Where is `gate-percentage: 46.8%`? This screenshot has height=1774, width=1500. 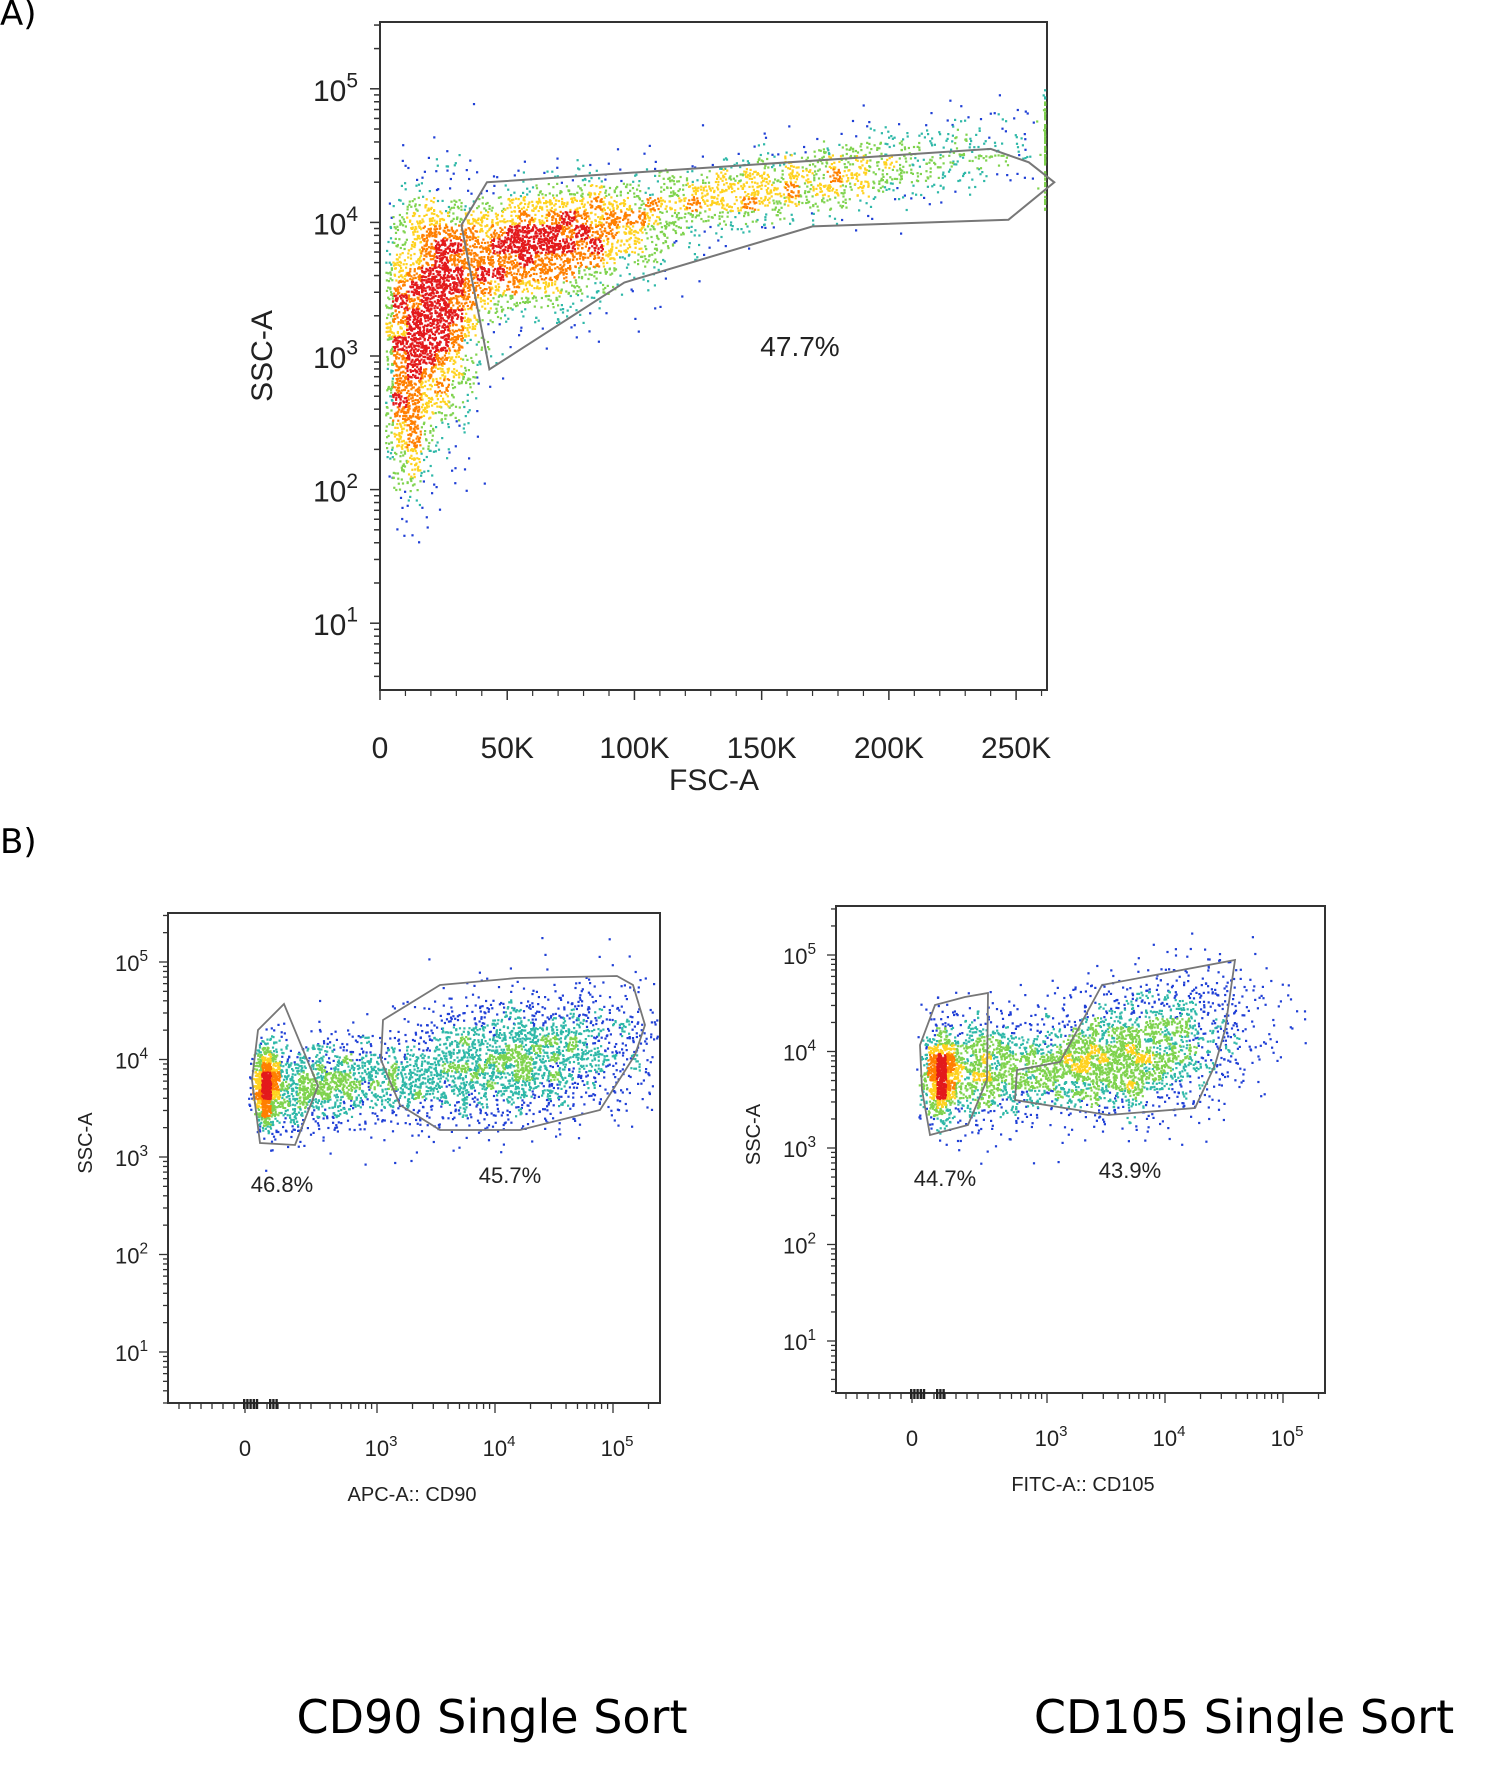 gate-percentage: 46.8% is located at coordinates (282, 1184).